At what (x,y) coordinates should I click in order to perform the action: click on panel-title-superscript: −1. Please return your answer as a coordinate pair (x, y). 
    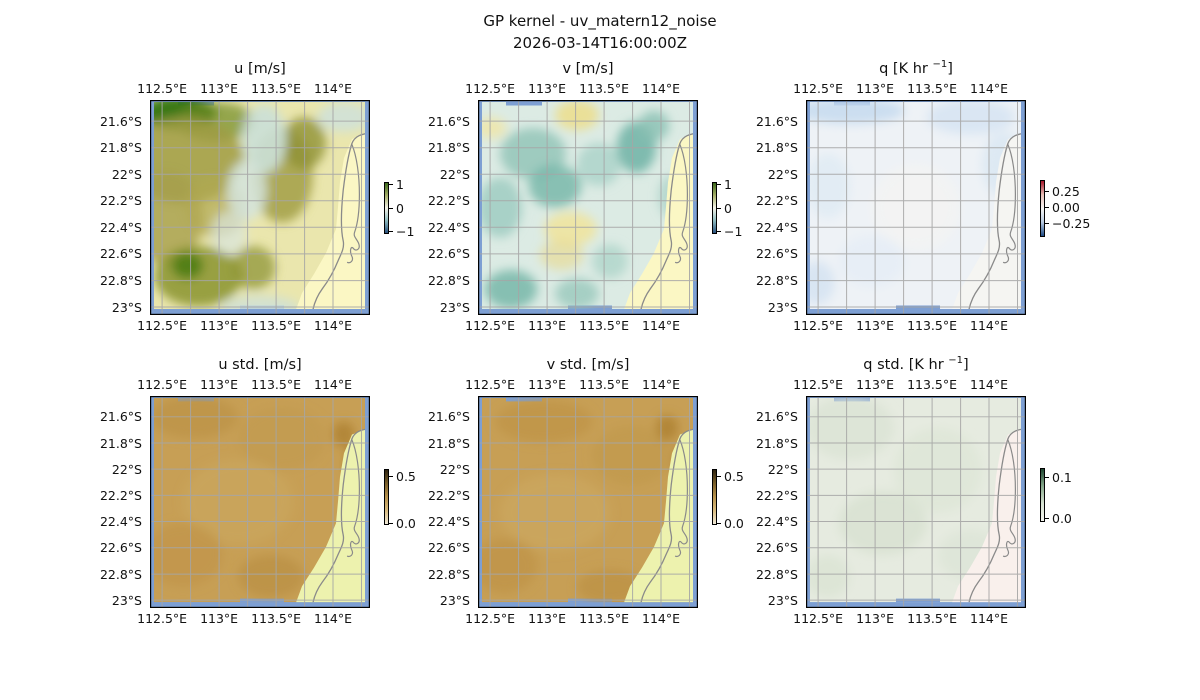
    Looking at the image, I should click on (956, 360).